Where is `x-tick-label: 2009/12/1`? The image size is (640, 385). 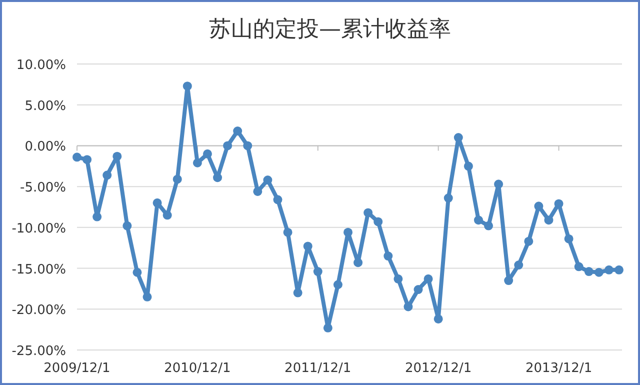
x-tick-label: 2009/12/1 is located at coordinates (77, 368).